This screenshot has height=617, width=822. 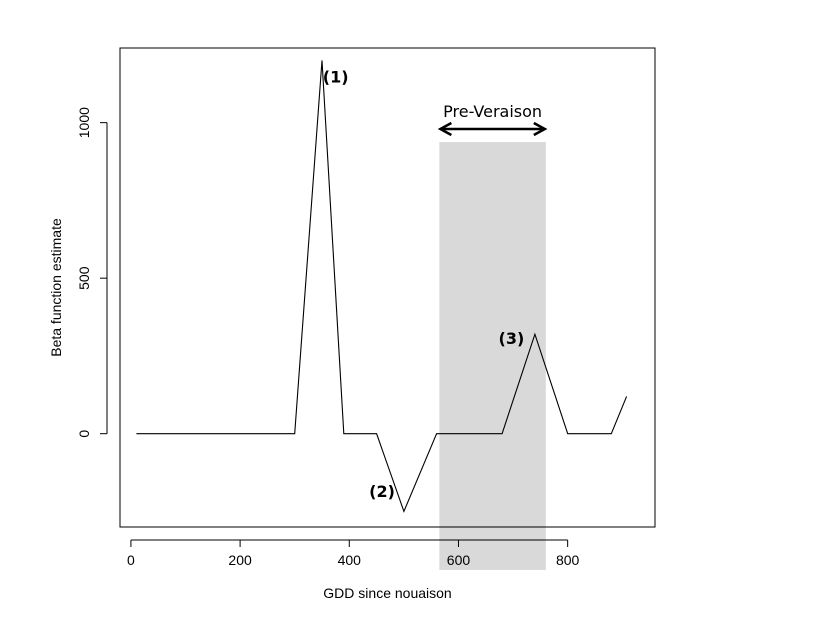 What do you see at coordinates (444, 129) in the screenshot?
I see `pre-veraison-arrow-head-left` at bounding box center [444, 129].